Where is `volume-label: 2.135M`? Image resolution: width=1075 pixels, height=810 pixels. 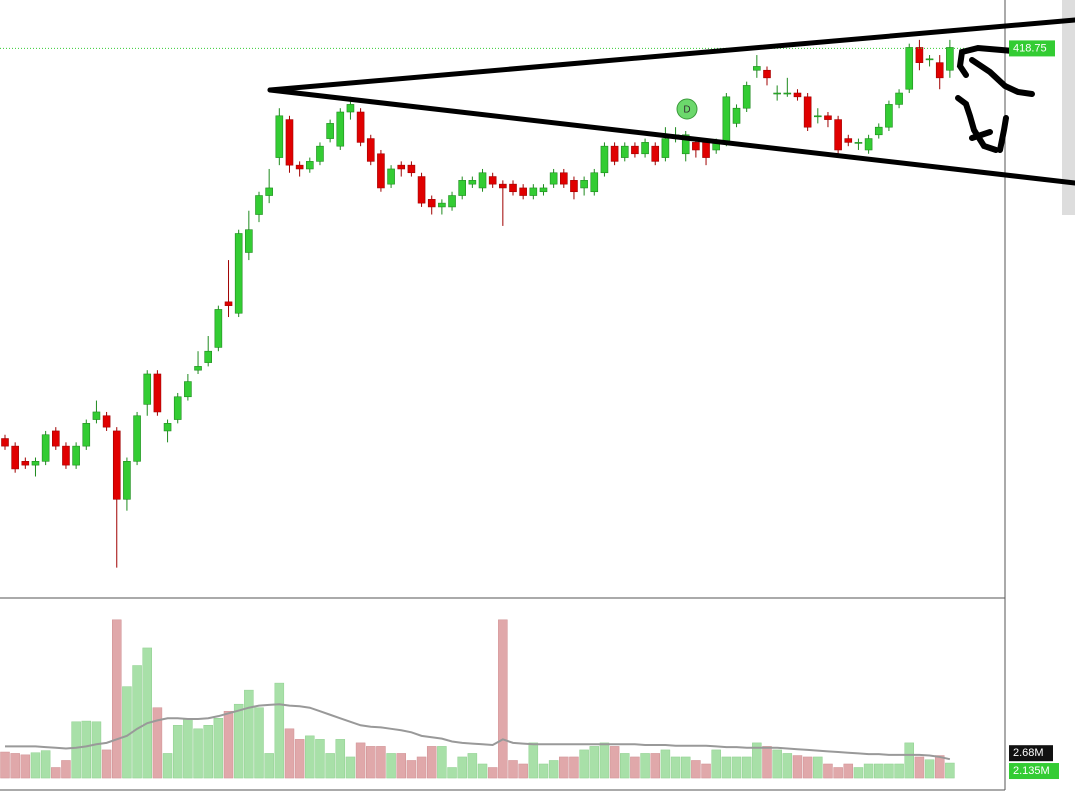 volume-label: 2.135M is located at coordinates (1031, 771).